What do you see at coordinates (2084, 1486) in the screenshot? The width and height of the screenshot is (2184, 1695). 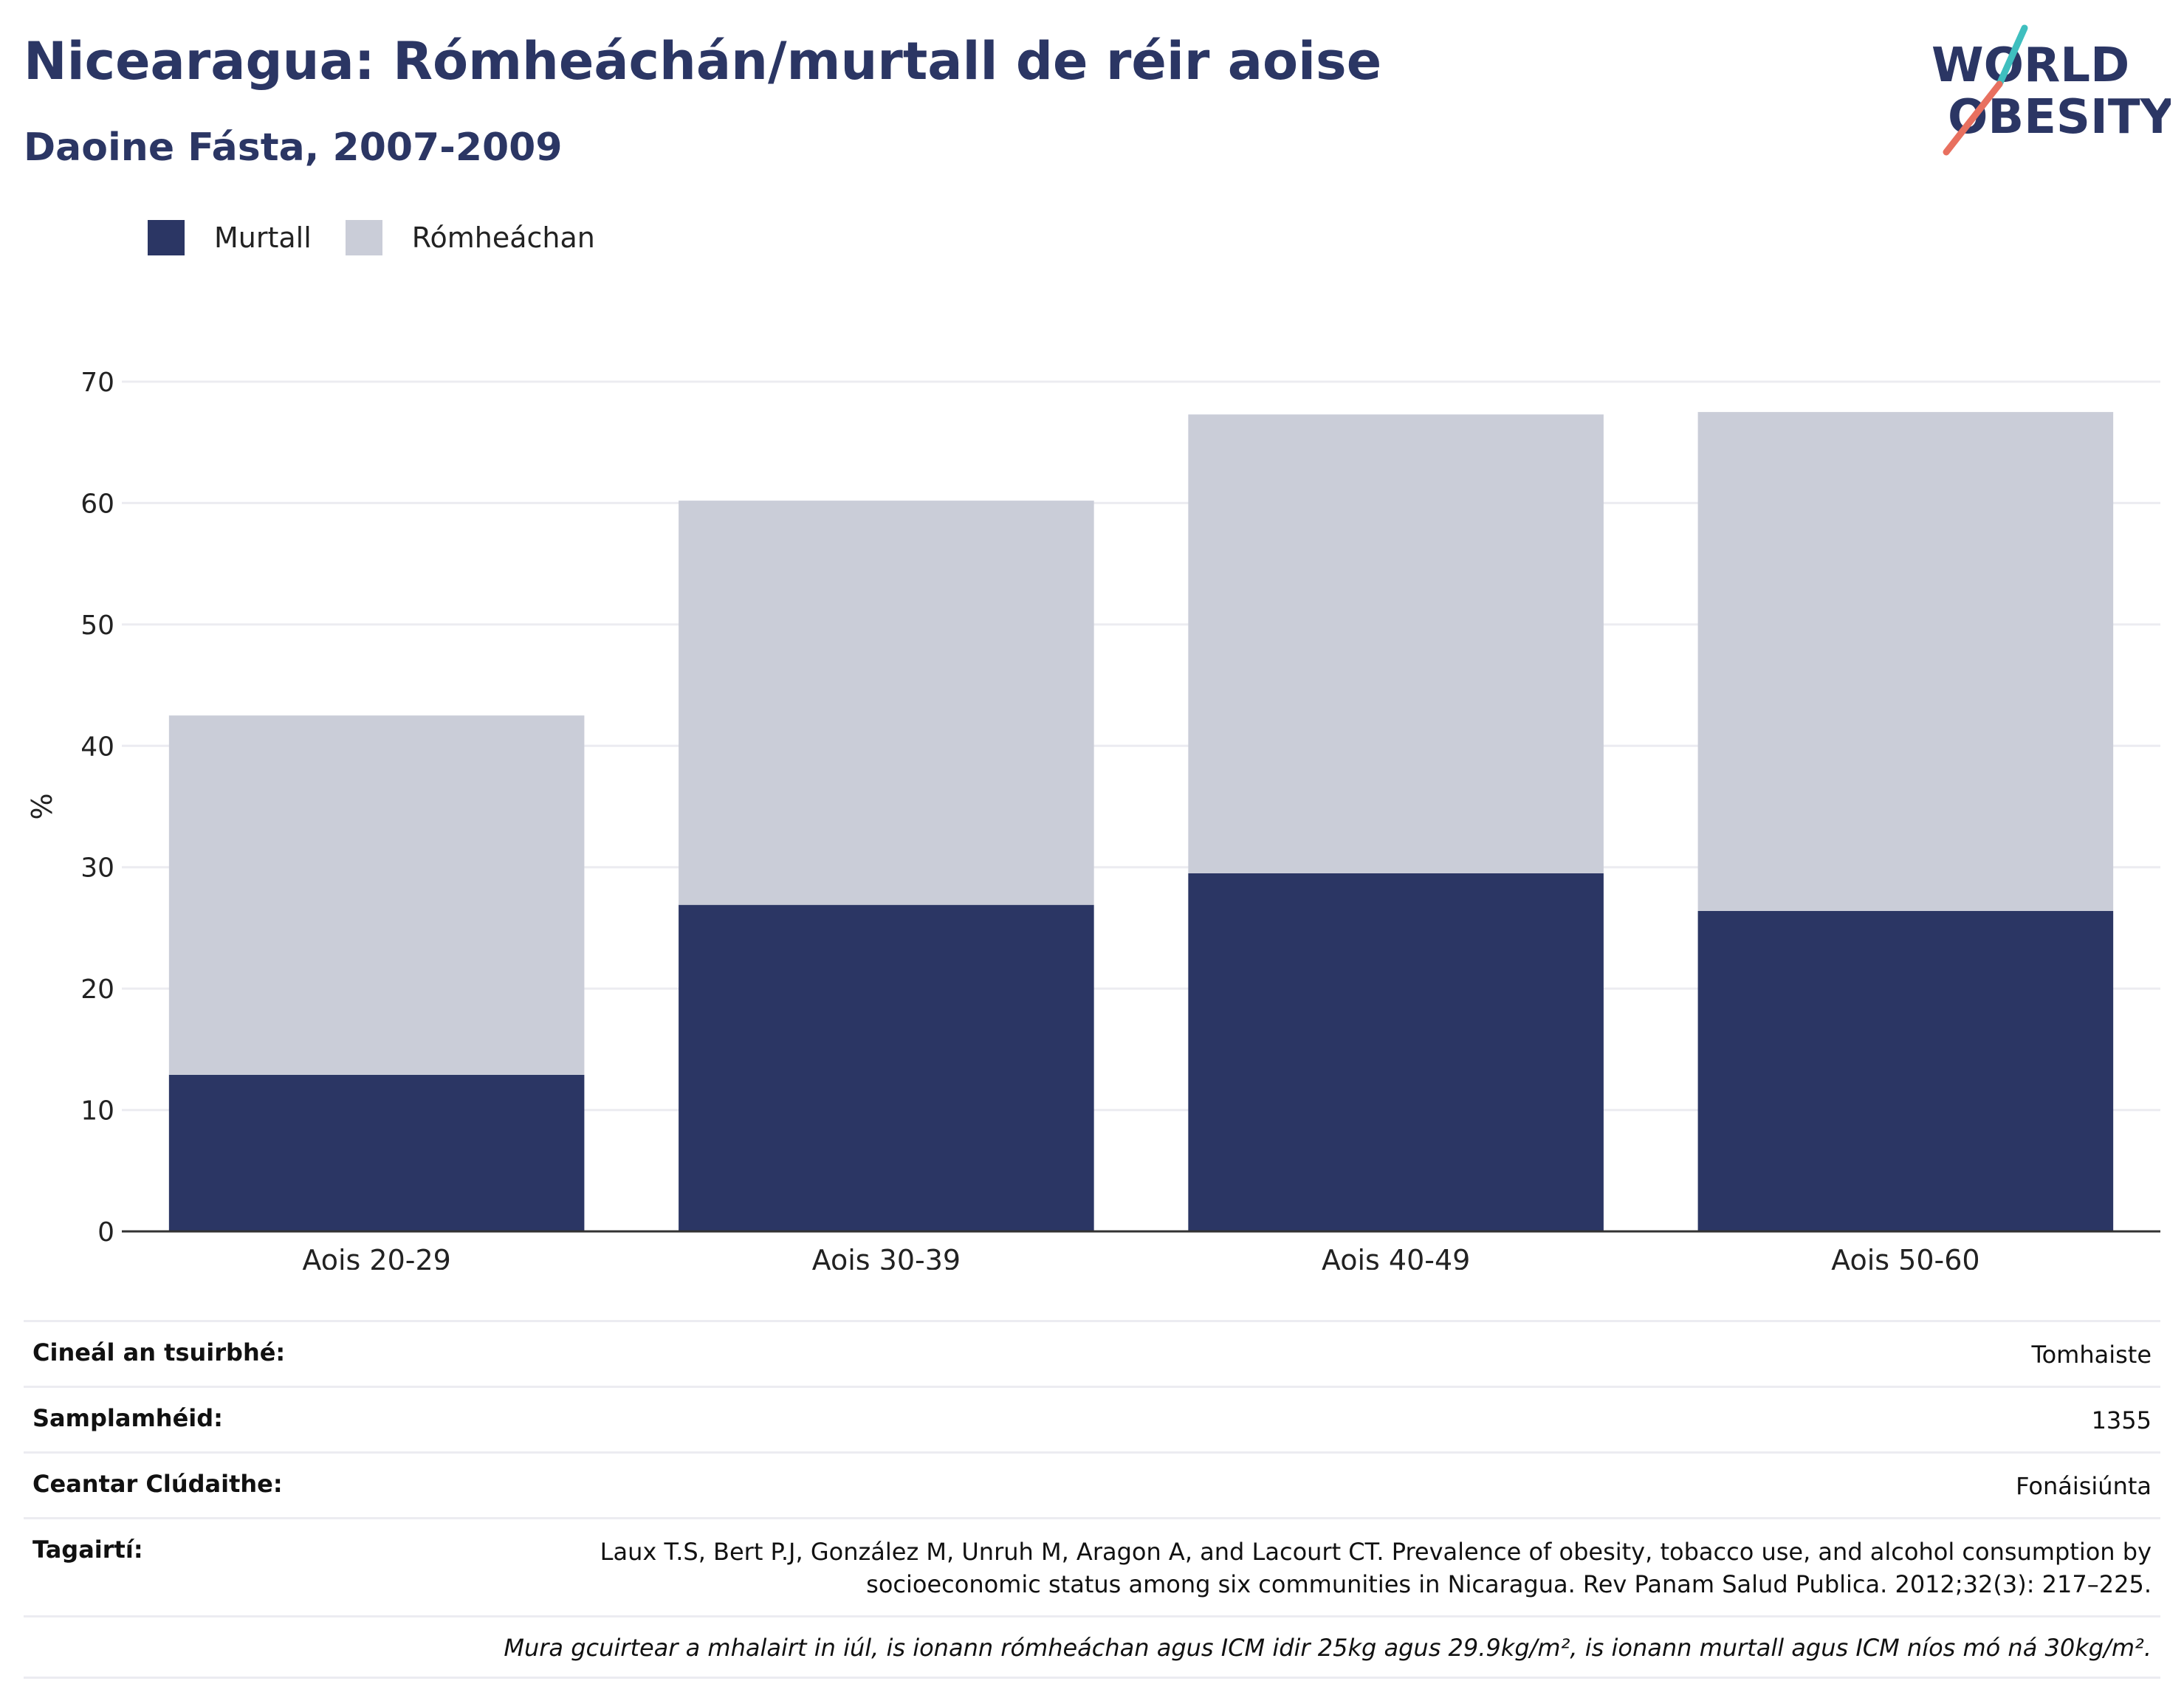 I see `meta-value: Fonáisiúnta` at bounding box center [2084, 1486].